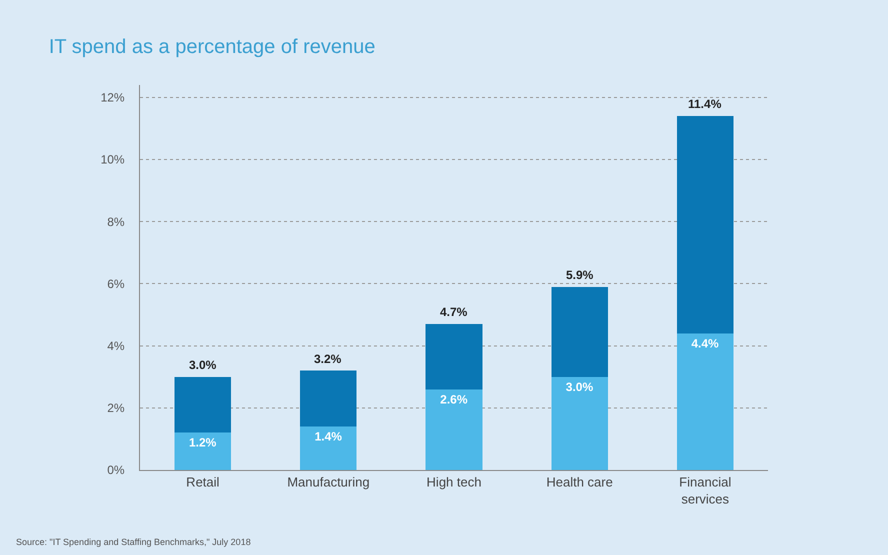 The image size is (888, 555). Describe the element at coordinates (580, 387) in the screenshot. I see `data-label: 3.0%` at that location.